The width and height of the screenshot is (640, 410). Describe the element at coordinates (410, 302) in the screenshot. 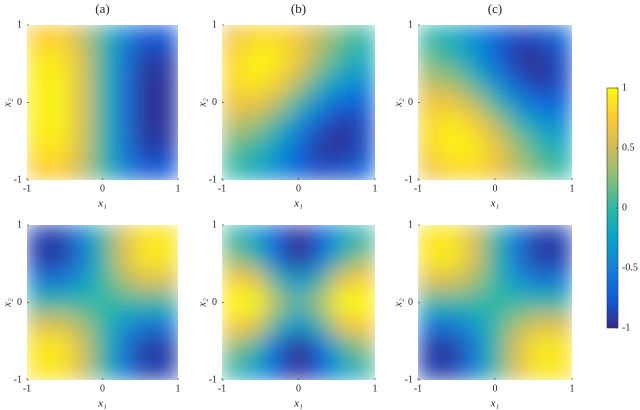

I see `y-tick-label: 0` at that location.